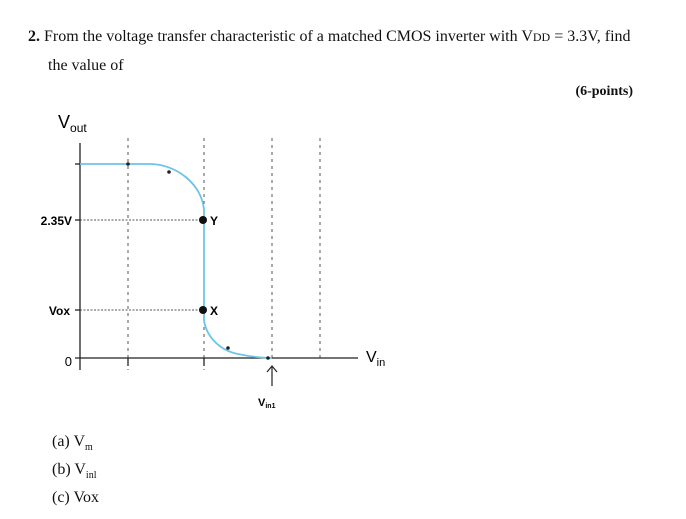 Image resolution: width=686 pixels, height=519 pixels. I want to click on vdd-subscript: DD, so click(541, 37).